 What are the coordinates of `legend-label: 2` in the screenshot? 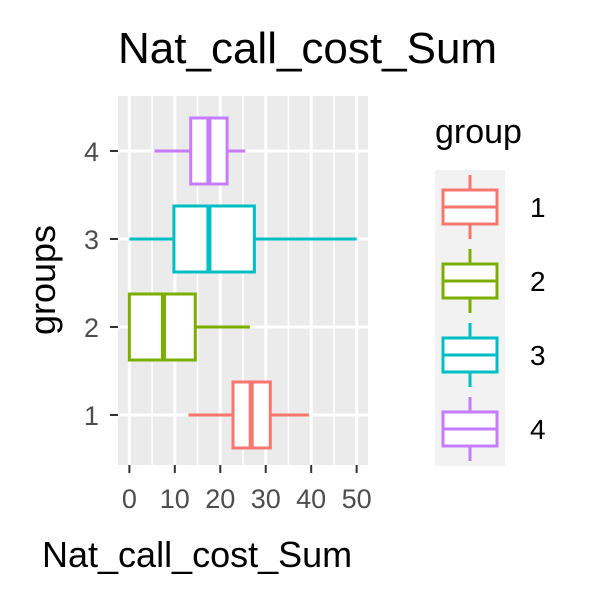 It's located at (538, 281).